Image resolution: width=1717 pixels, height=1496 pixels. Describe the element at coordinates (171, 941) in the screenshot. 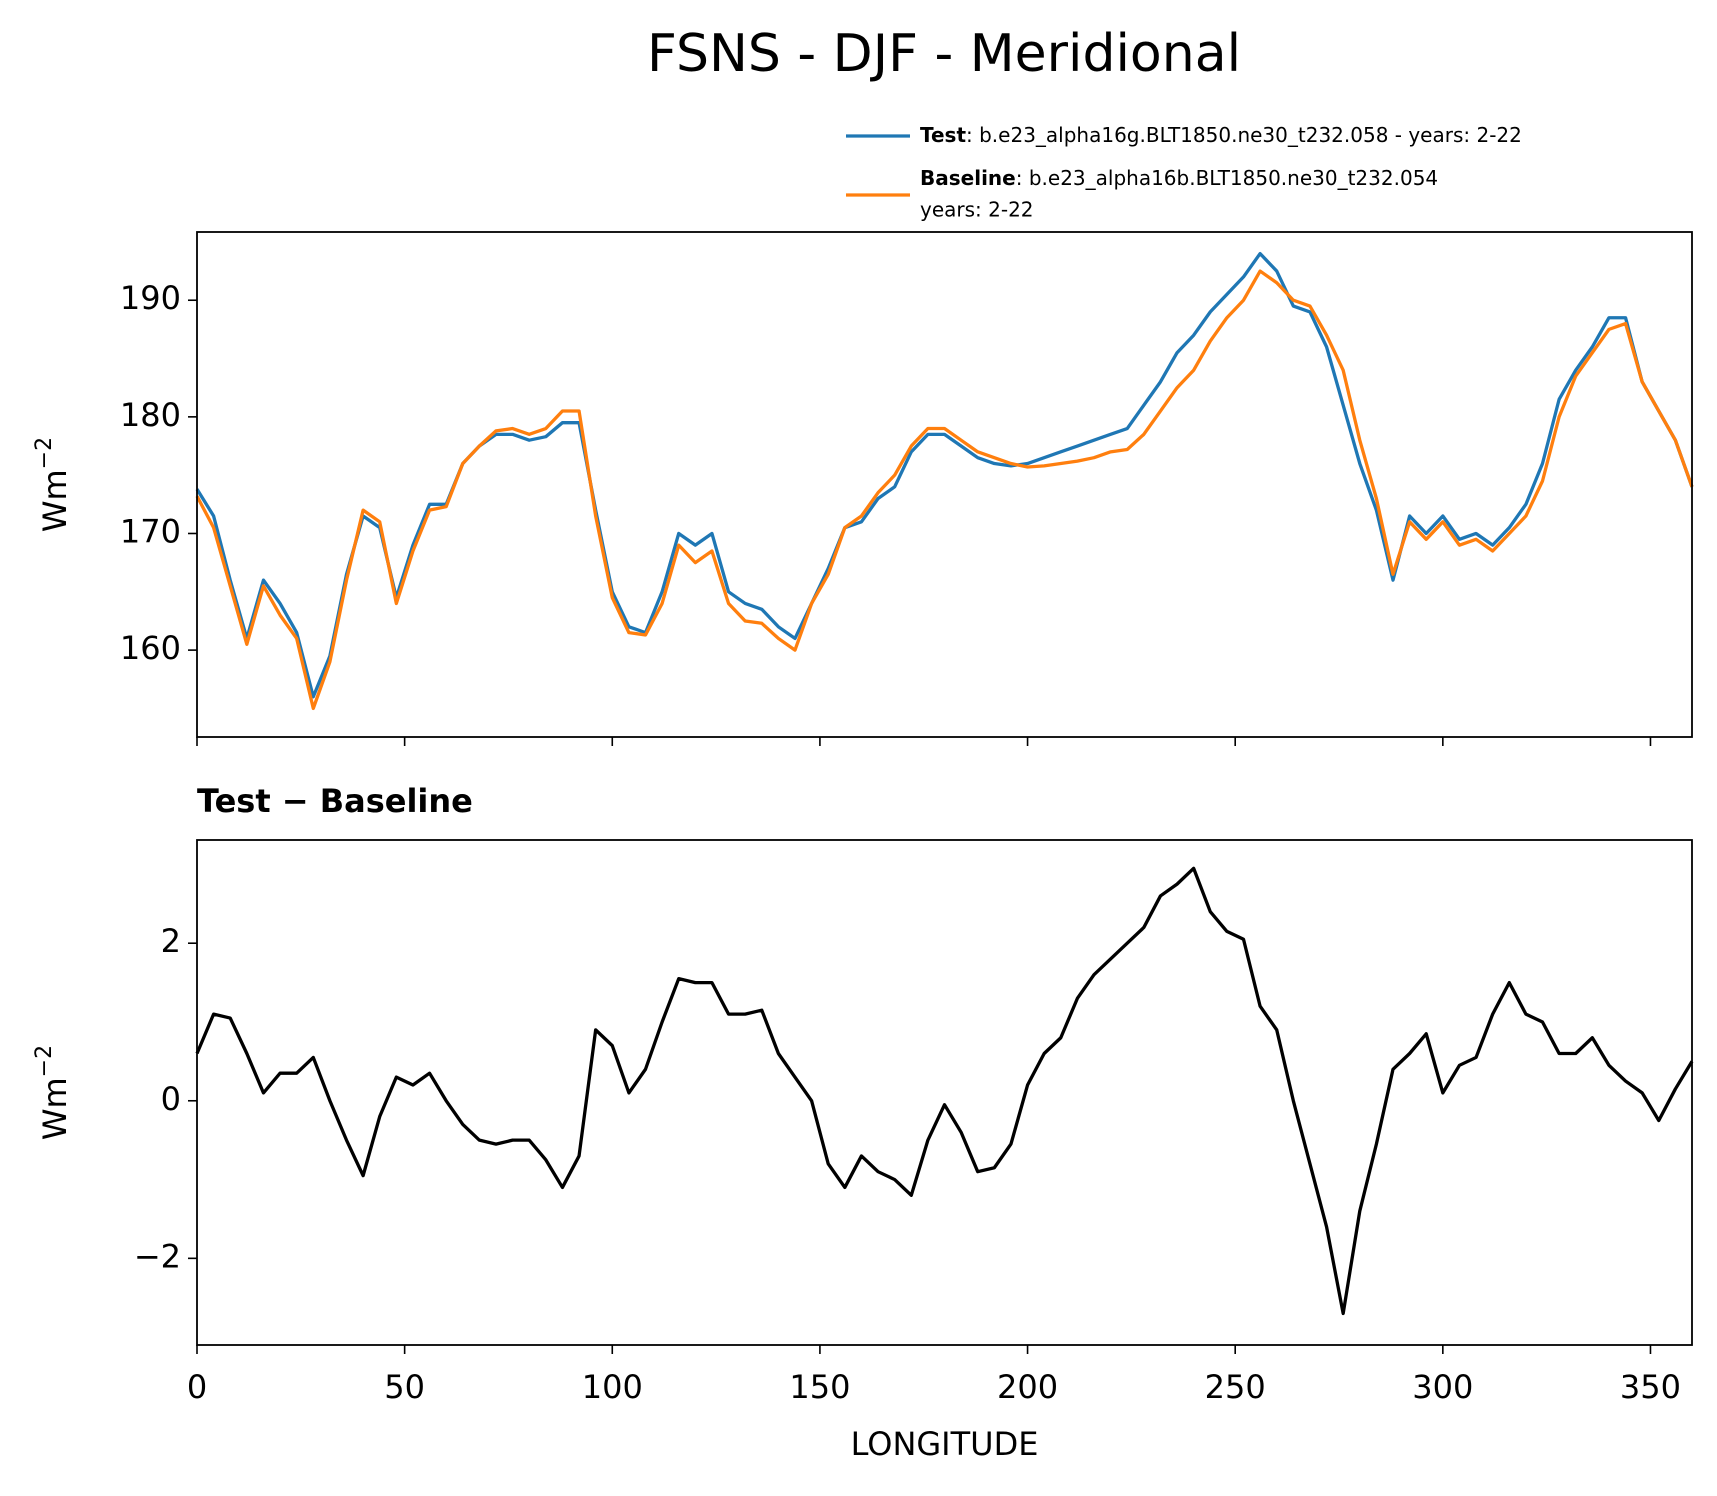

I see `y-tick-label: 2` at that location.